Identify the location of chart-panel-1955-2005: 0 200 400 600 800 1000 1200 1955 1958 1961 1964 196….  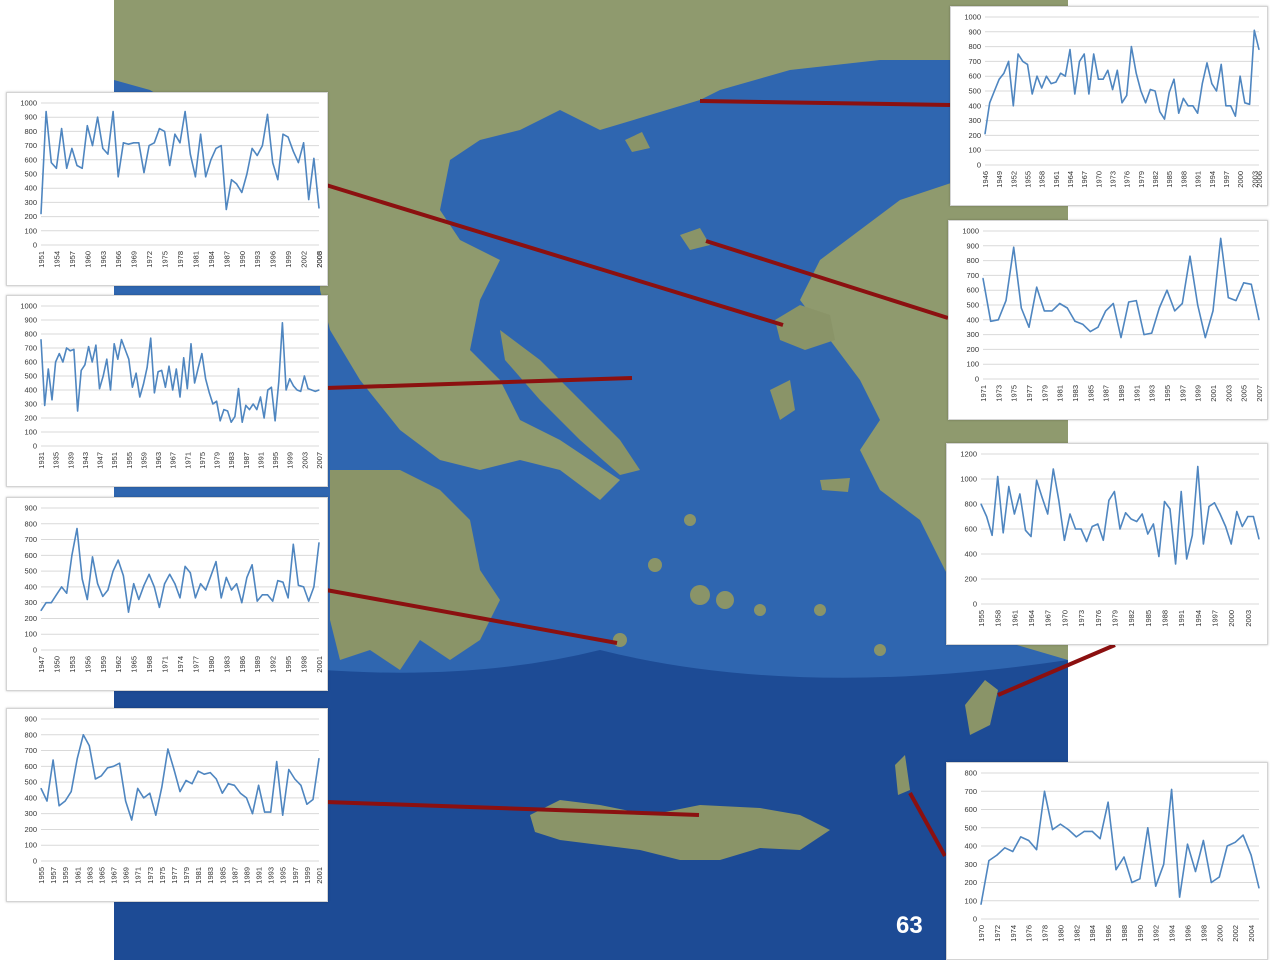
(1107, 544).